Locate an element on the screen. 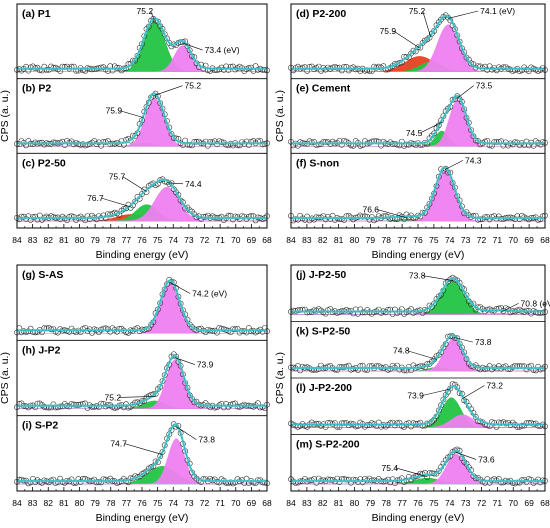 Image resolution: width=550 pixels, height=528 pixels. peak-annotation: 74.8 is located at coordinates (401, 351).